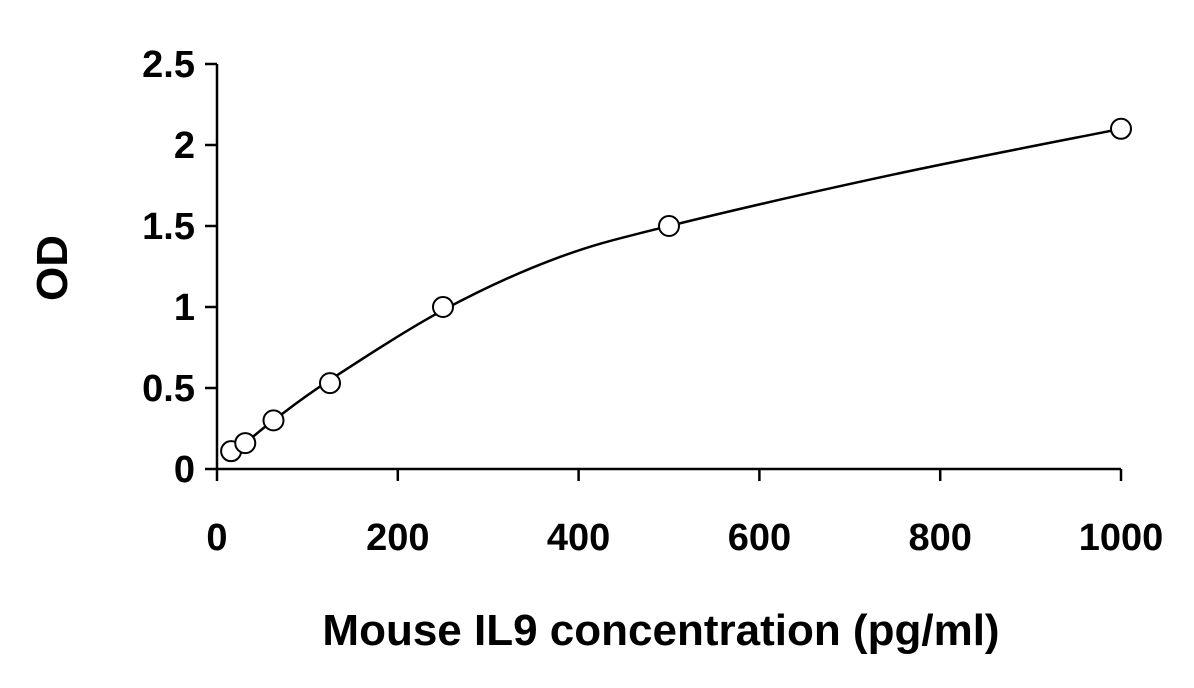  What do you see at coordinates (52, 268) in the screenshot?
I see `y-axis-title: OD` at bounding box center [52, 268].